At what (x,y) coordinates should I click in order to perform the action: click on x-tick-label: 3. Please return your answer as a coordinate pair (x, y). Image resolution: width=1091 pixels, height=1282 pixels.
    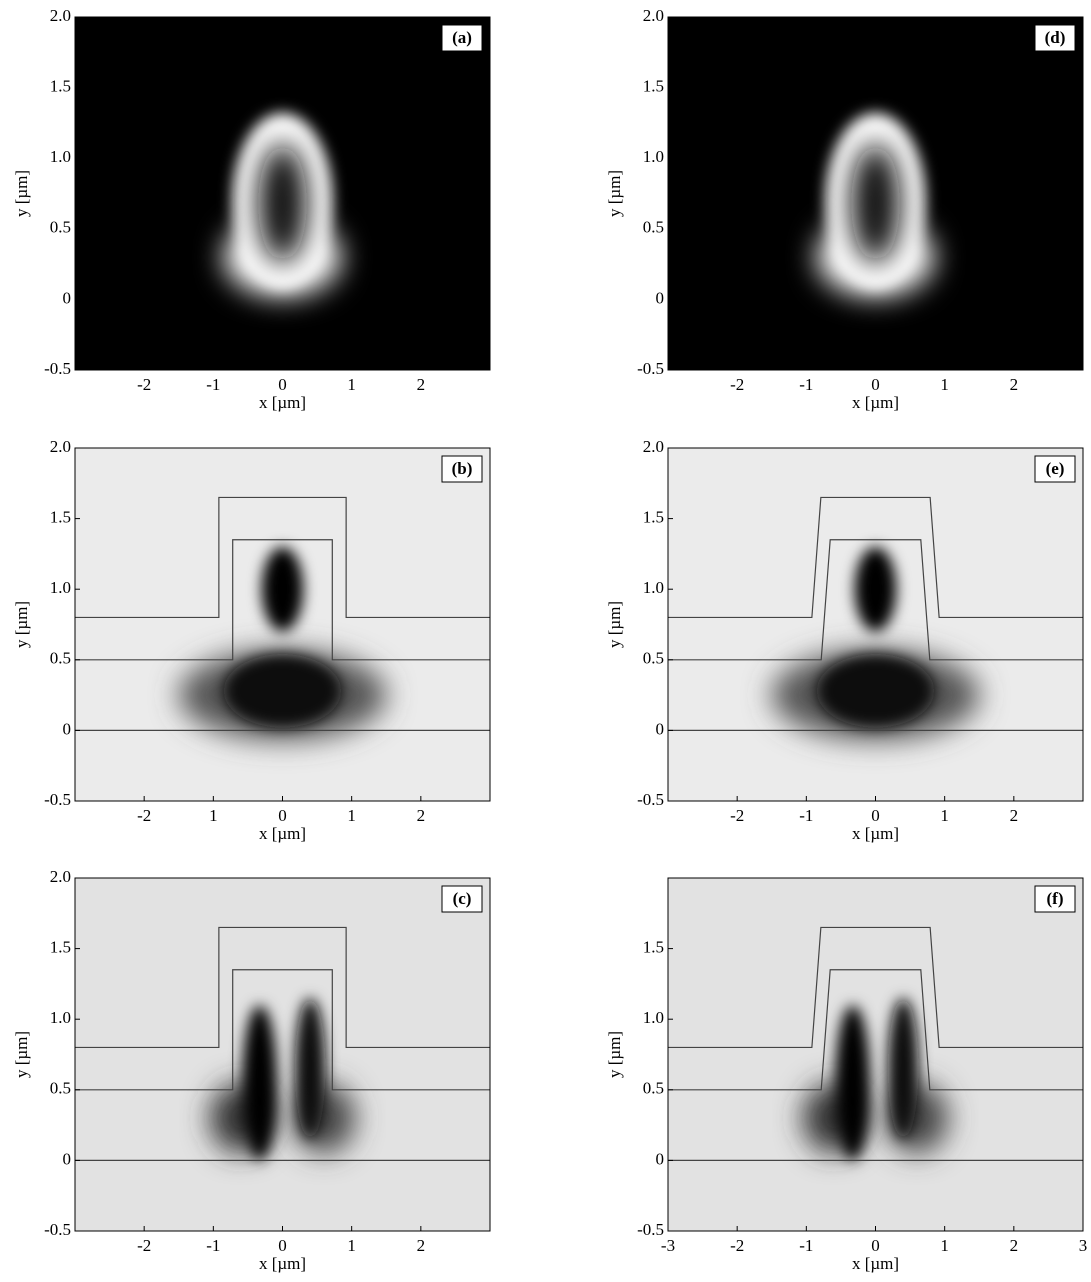
    Looking at the image, I should click on (1083, 1245).